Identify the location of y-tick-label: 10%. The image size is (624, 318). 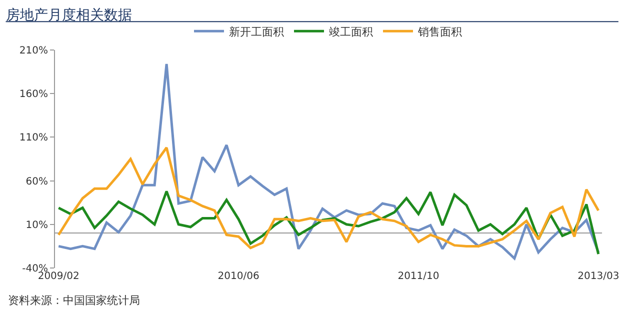
(37, 225).